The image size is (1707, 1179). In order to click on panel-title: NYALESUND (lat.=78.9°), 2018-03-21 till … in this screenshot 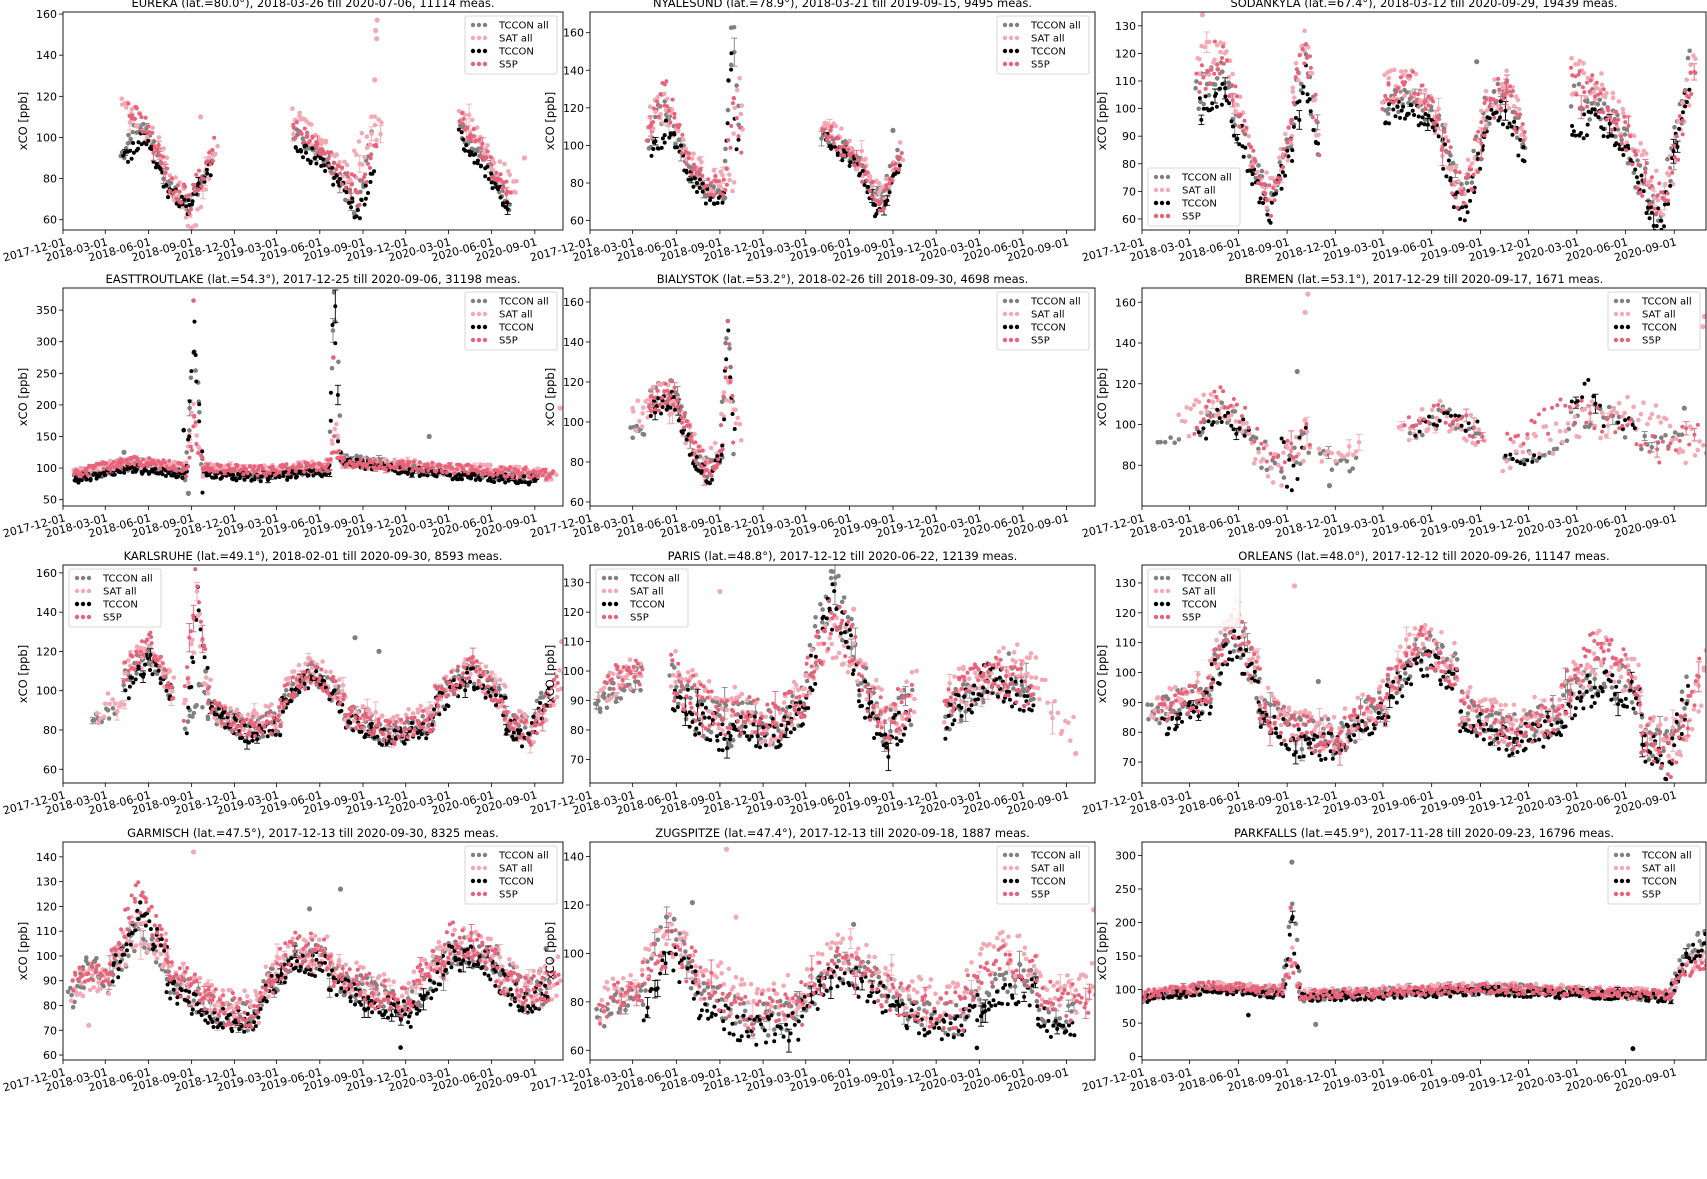, I will do `click(842, 5)`.